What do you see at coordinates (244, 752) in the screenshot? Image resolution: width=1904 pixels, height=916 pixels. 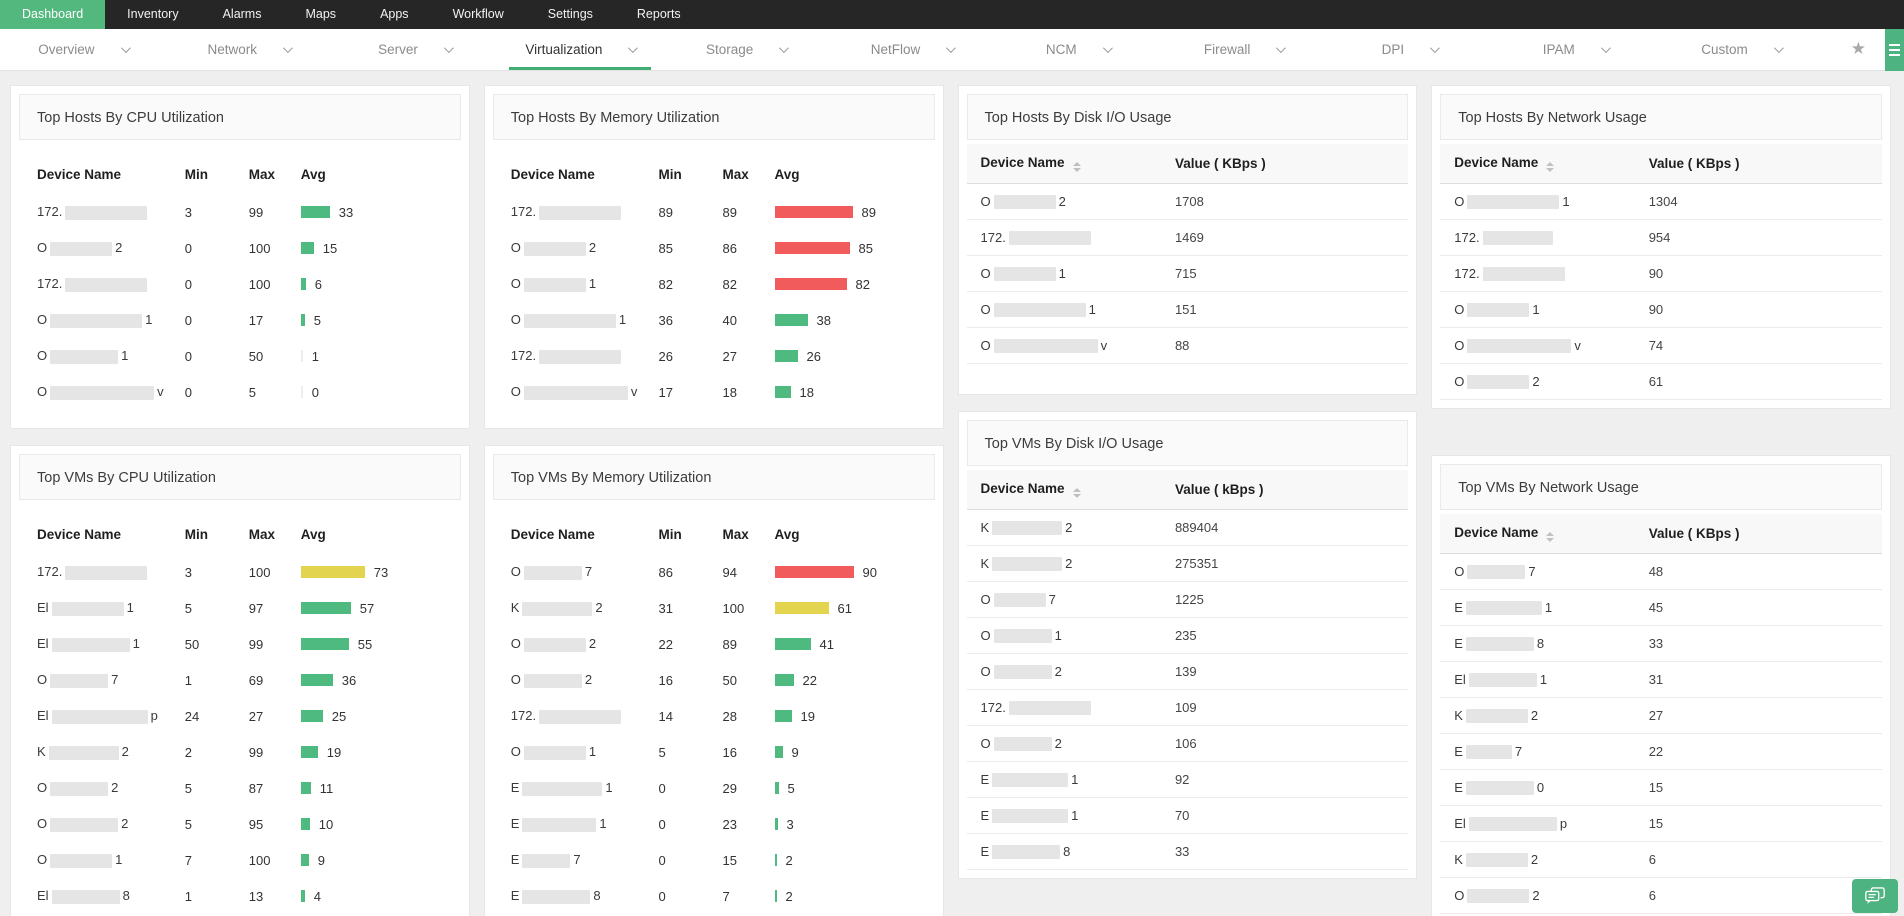 I see `table-row: K 2 2 99 19` at bounding box center [244, 752].